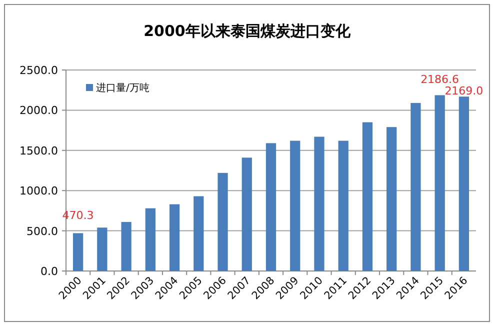 This screenshot has height=329, width=494. What do you see at coordinates (123, 88) in the screenshot?
I see `legend-label: 进口量/万吨` at bounding box center [123, 88].